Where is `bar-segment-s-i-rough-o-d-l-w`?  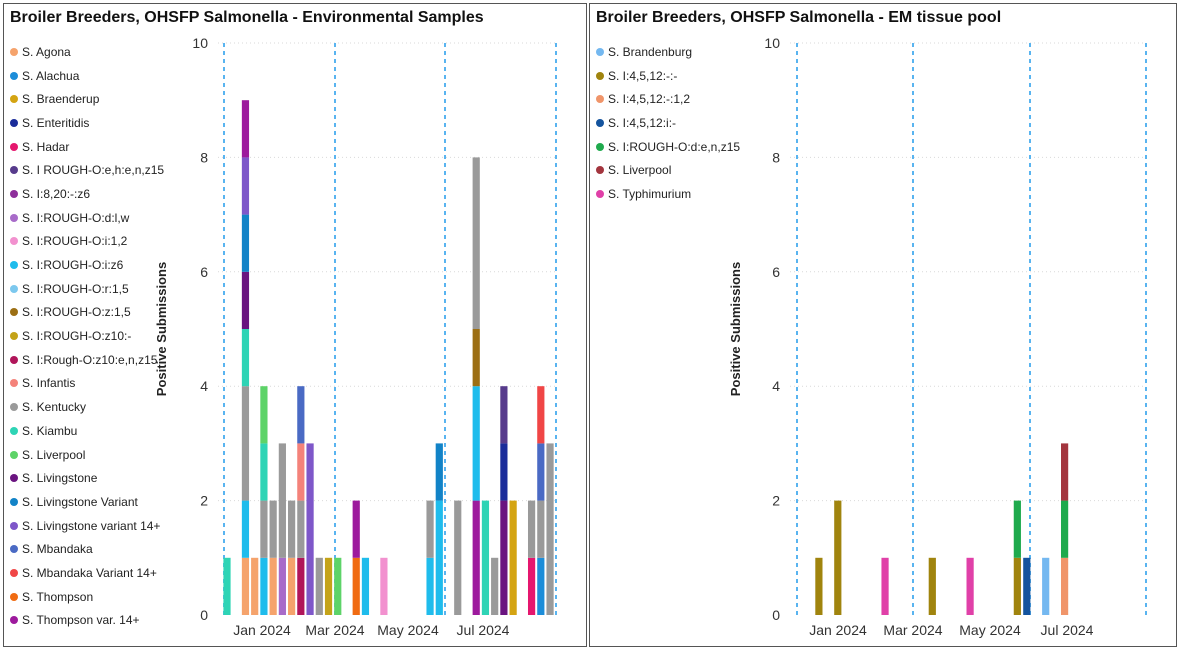
bar-segment-s-i-rough-o-d-l-w is located at coordinates (282, 586).